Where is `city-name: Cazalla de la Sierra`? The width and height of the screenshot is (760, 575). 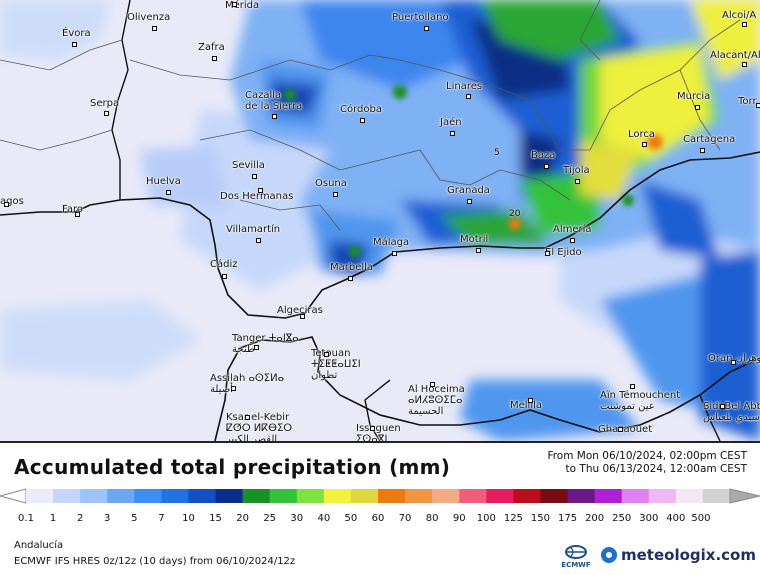
city-name: Cazalla de la Sierra is located at coordinates (274, 101).